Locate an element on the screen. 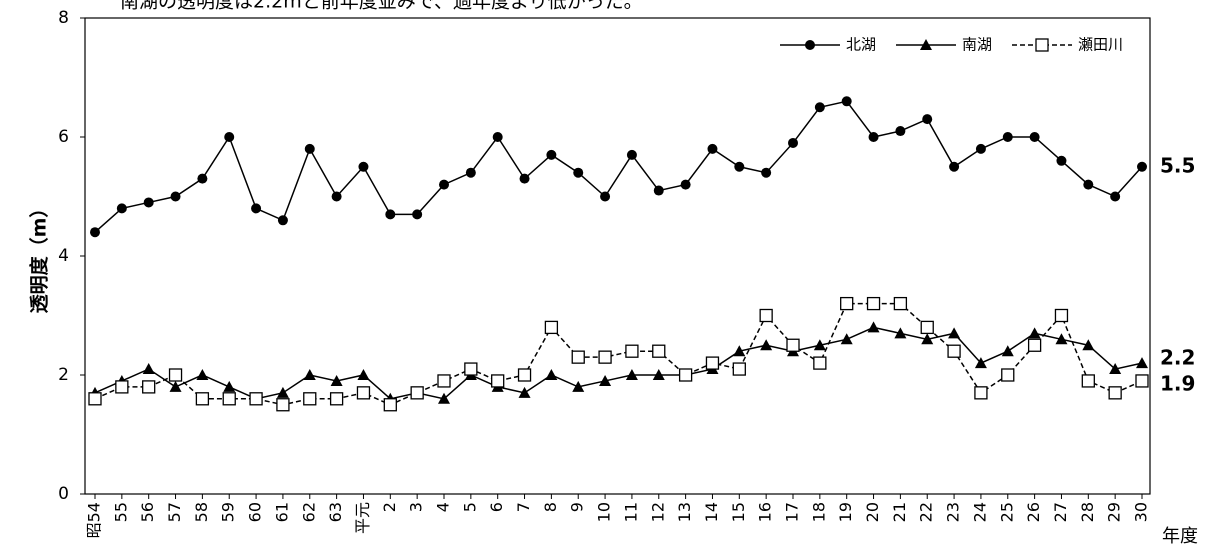 Image resolution: width=1205 pixels, height=554 pixels. x-tick-label: 13 is located at coordinates (684, 512).